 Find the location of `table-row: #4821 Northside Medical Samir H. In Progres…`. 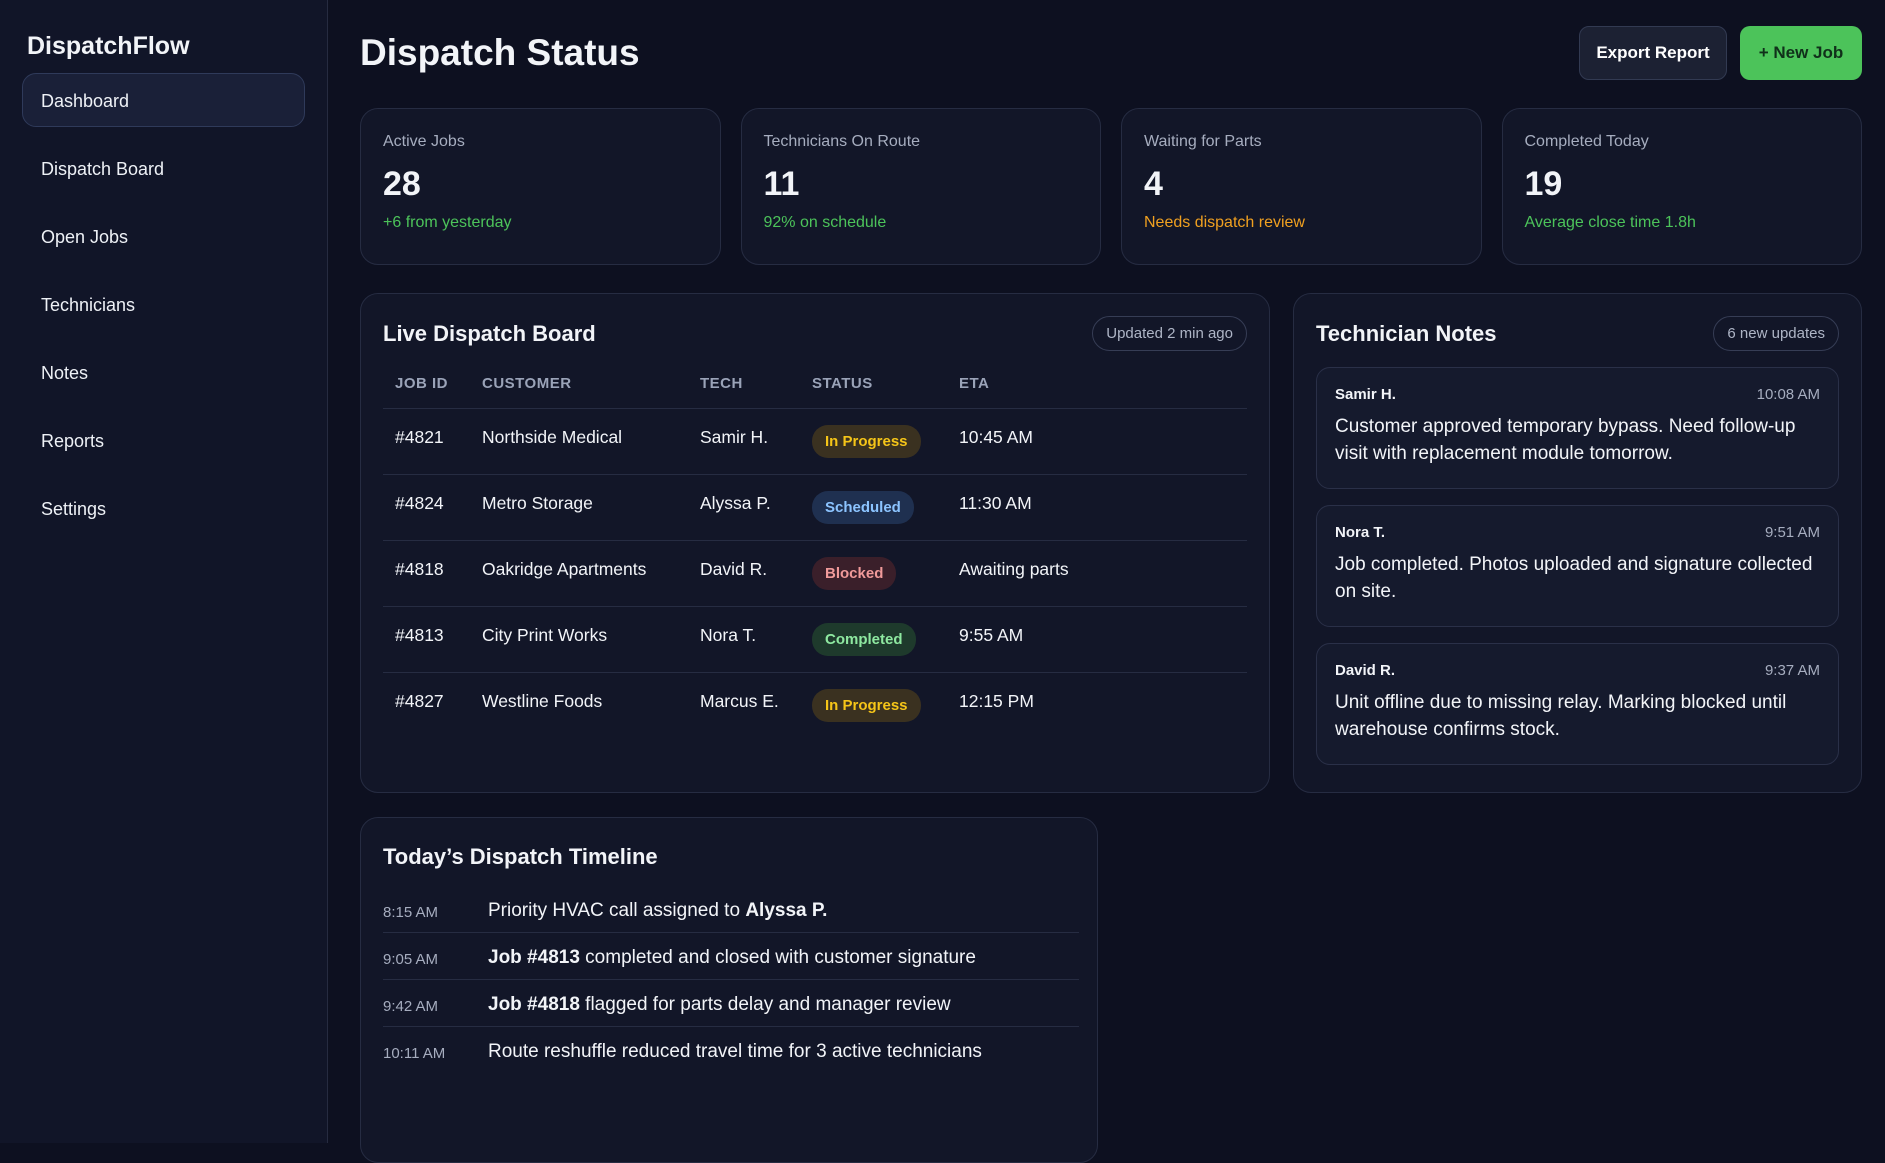

table-row: #4821 Northside Medical Samir H. In Progres… is located at coordinates (815, 441).